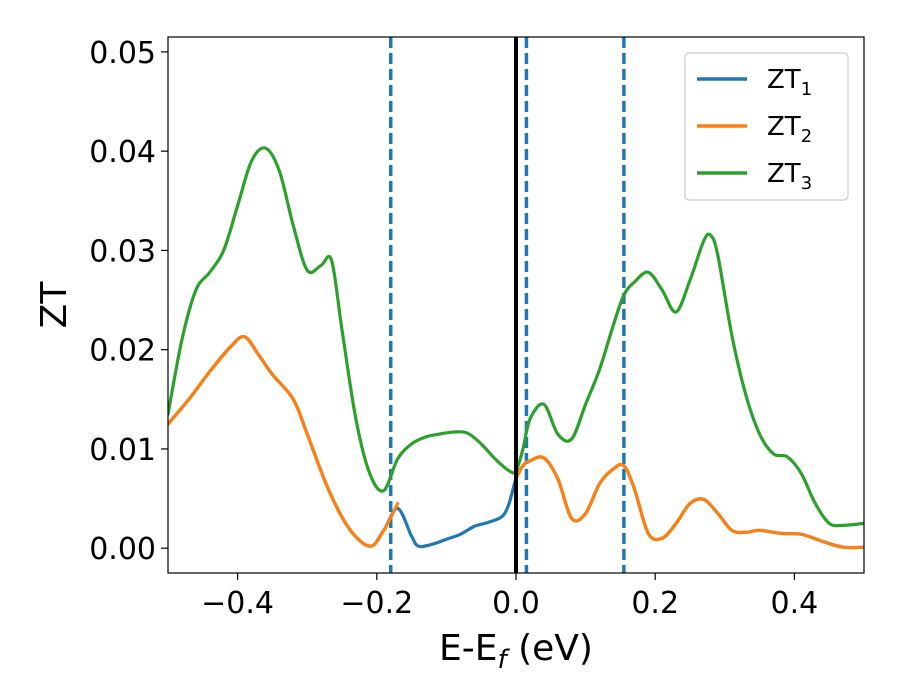  What do you see at coordinates (122, 251) in the screenshot?
I see `y-tick-label: 0.03` at bounding box center [122, 251].